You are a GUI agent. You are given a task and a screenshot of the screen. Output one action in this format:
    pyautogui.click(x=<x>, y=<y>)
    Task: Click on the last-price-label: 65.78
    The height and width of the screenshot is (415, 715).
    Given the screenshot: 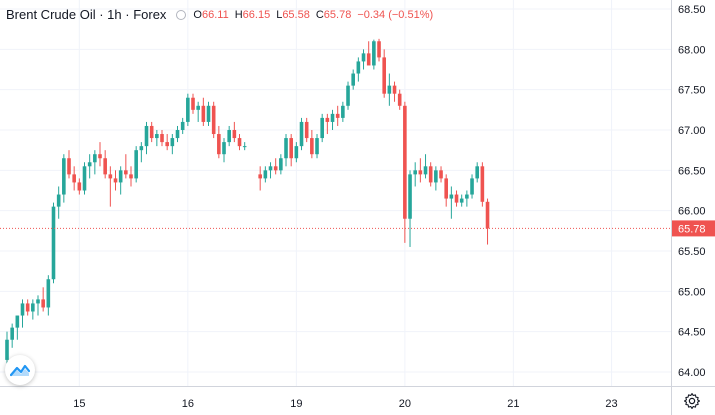 What is the action you would take?
    pyautogui.click(x=692, y=229)
    